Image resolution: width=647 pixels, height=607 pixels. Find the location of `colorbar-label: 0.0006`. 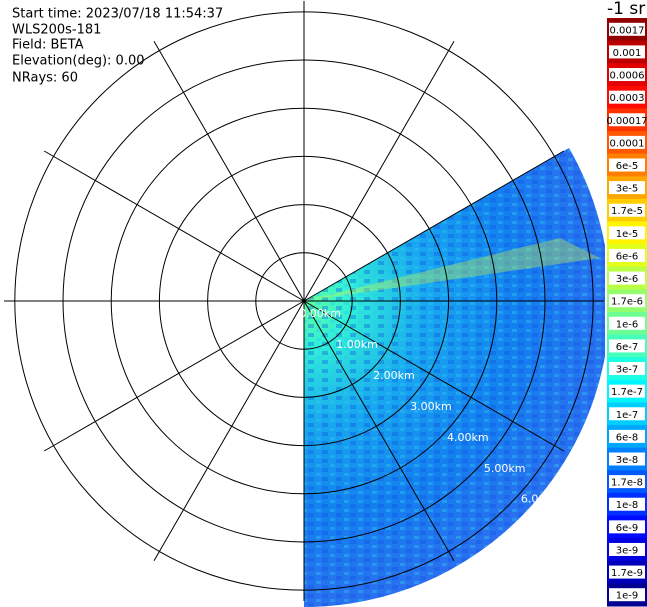

colorbar-label: 0.0006 is located at coordinates (627, 76).